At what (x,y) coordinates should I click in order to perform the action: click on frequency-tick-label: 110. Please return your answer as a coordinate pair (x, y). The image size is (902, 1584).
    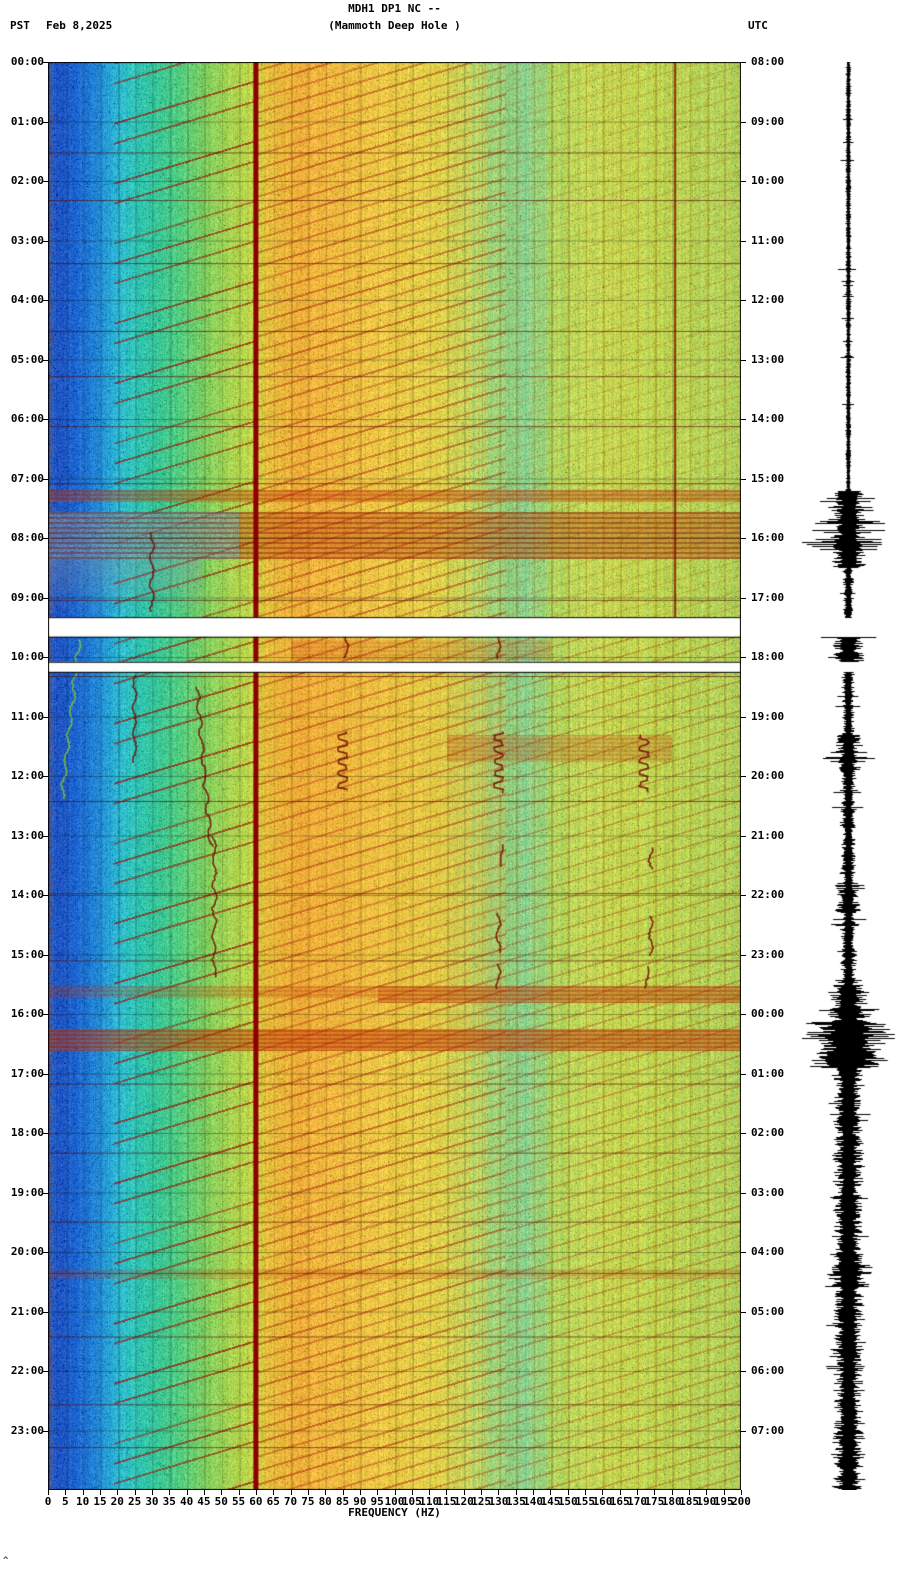
    Looking at the image, I should click on (429, 1501).